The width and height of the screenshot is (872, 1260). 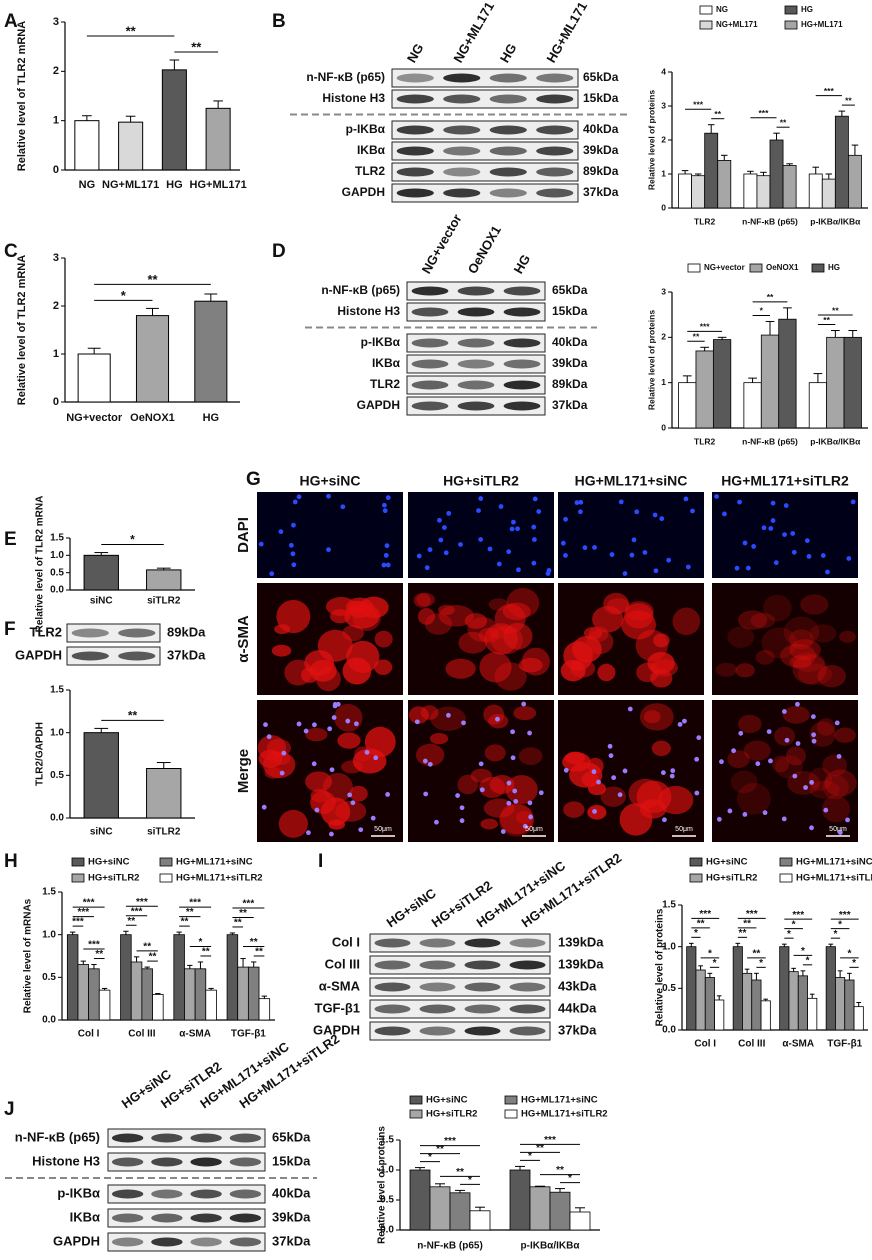 I want to click on panel-letter: E, so click(x=10, y=539).